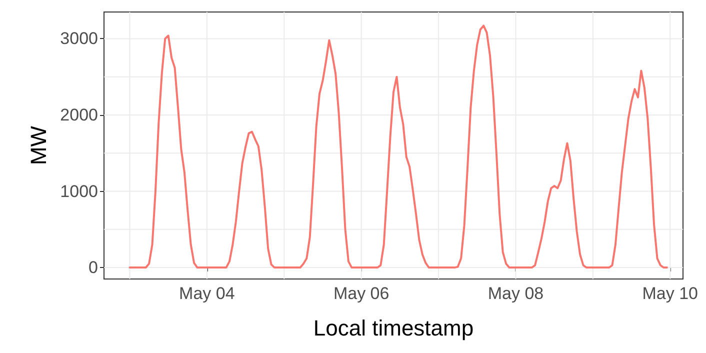 The image size is (706, 353). What do you see at coordinates (207, 293) in the screenshot?
I see `x-tick-label: May 04` at bounding box center [207, 293].